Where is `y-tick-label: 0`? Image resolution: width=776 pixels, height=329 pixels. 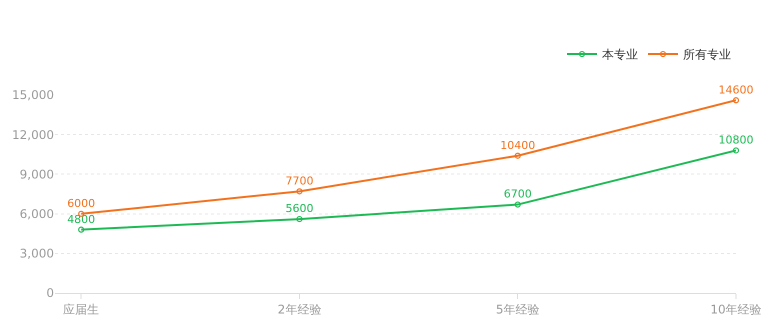
y-tick-label: 0 is located at coordinates (50, 293).